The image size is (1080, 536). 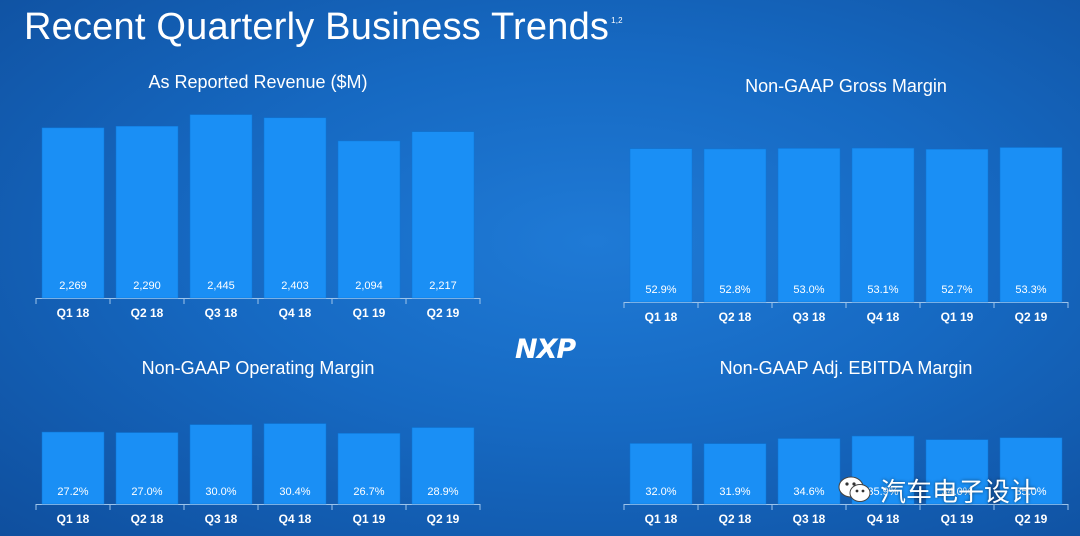 What do you see at coordinates (660, 290) in the screenshot?
I see `gross-margin-data-label: 52.9%` at bounding box center [660, 290].